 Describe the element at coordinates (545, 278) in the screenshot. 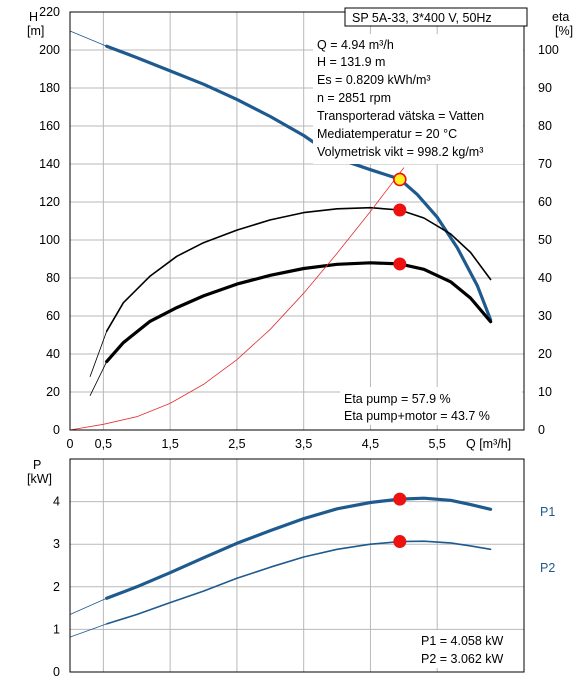

I see `eta-tick-label: 40` at that location.